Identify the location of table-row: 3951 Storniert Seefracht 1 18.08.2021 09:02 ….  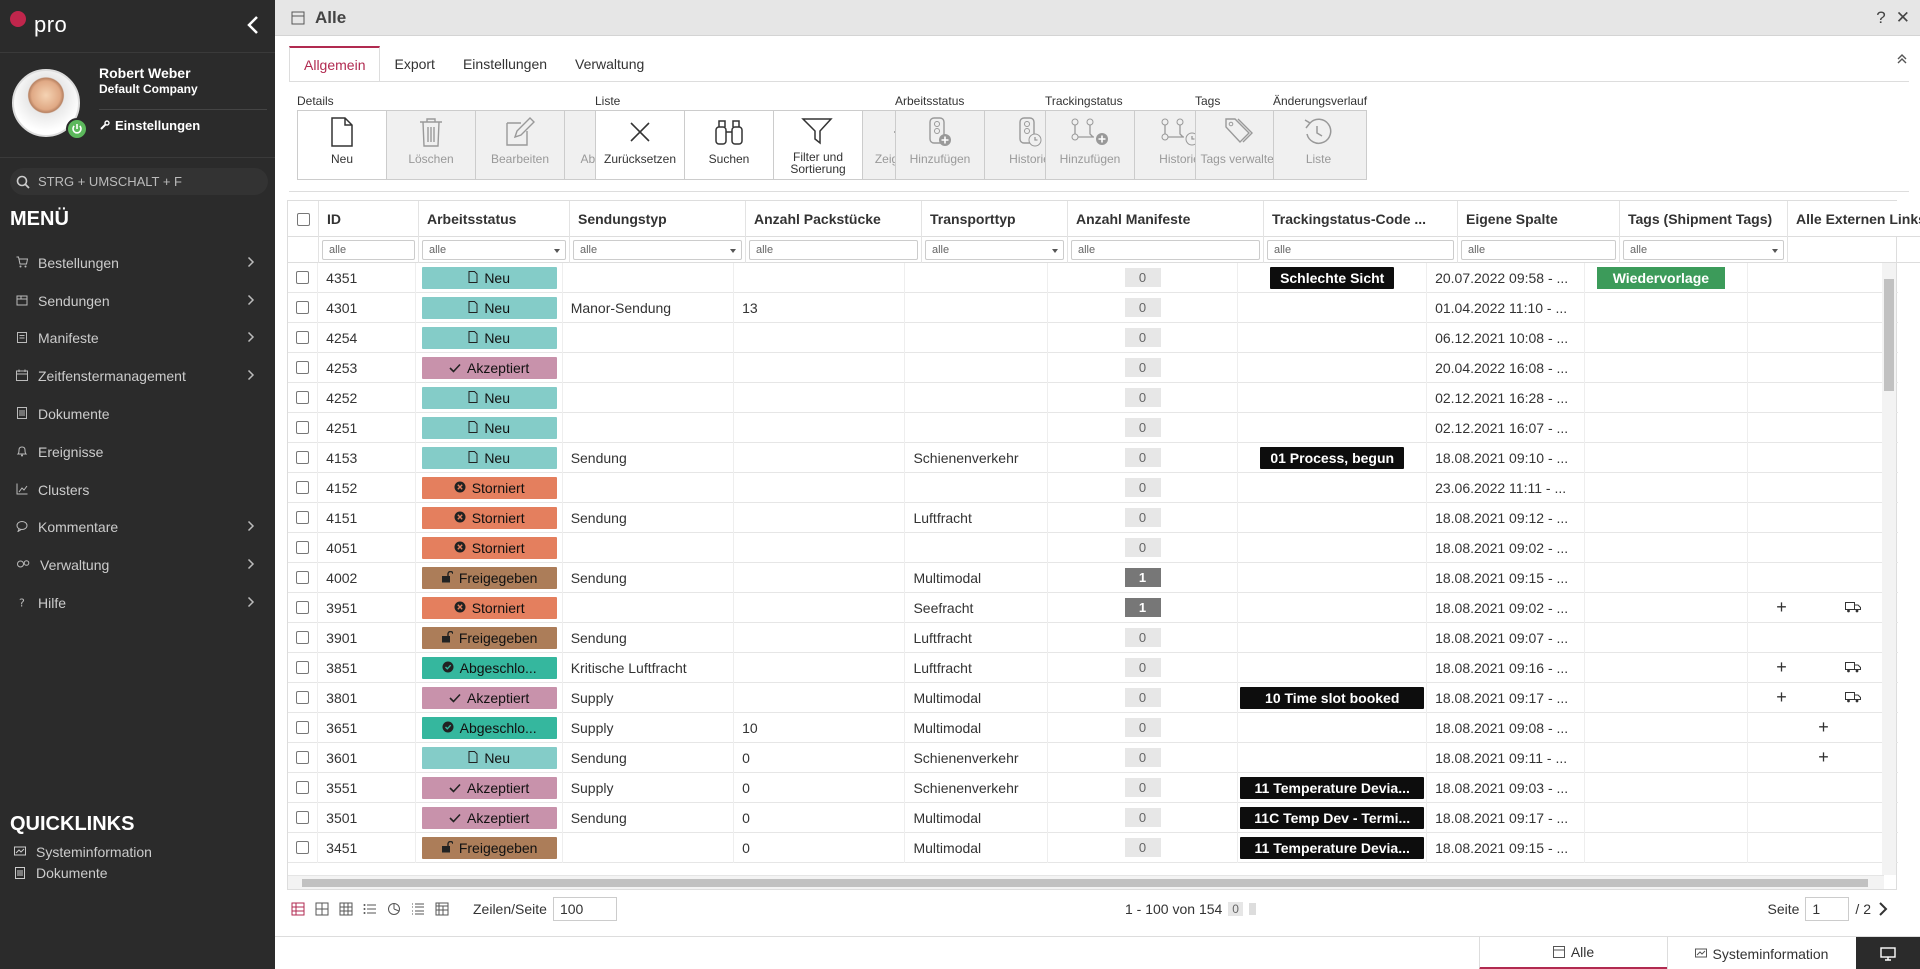
(1093, 607).